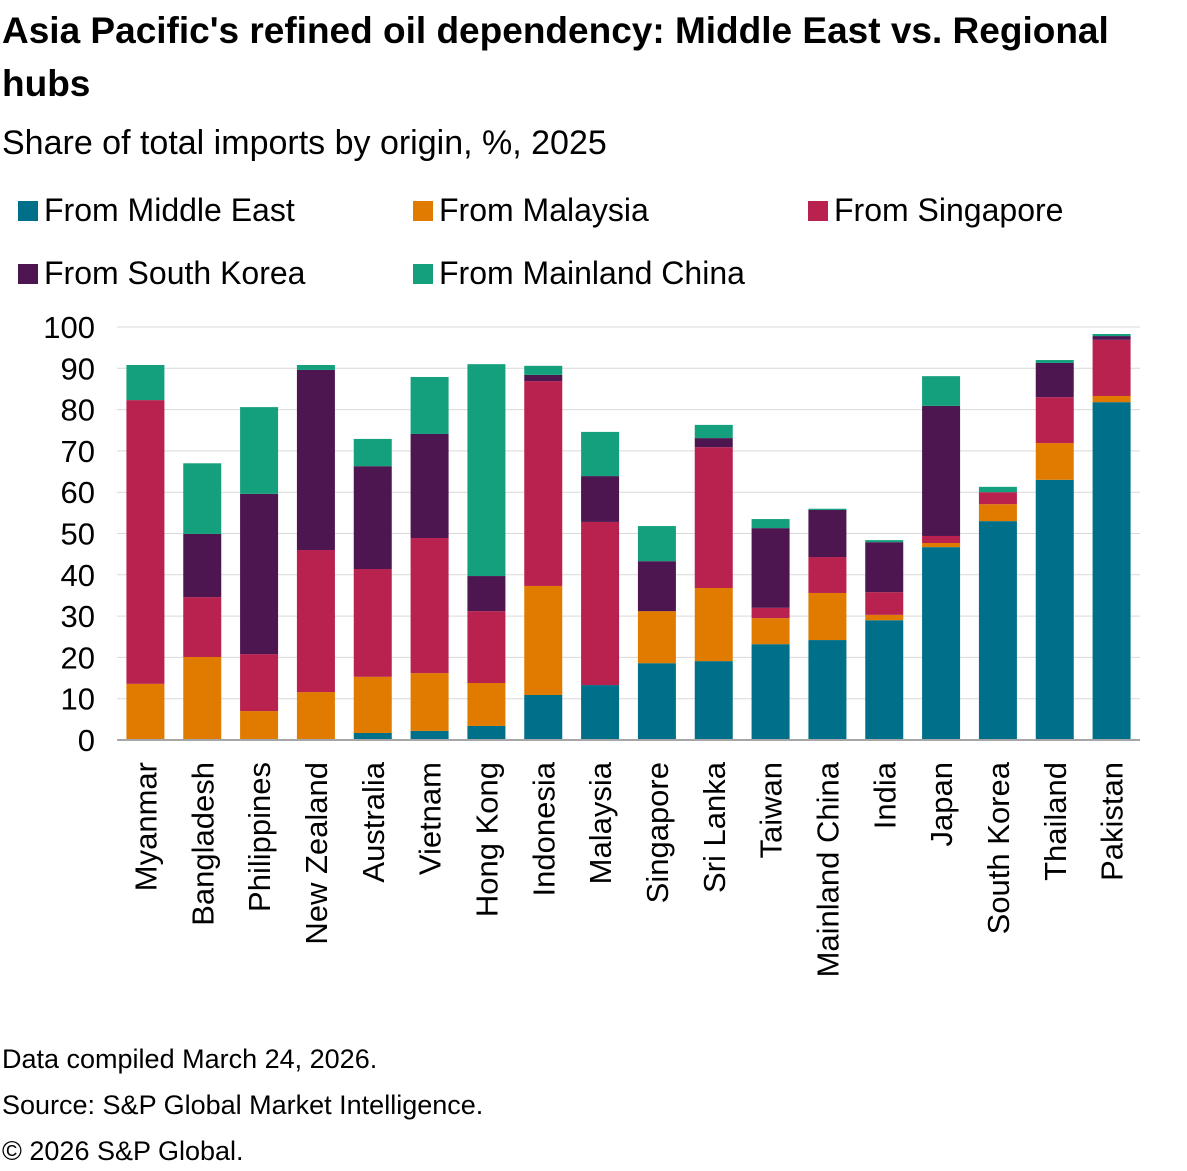  I want to click on x-tick-label: Japan, so click(941, 804).